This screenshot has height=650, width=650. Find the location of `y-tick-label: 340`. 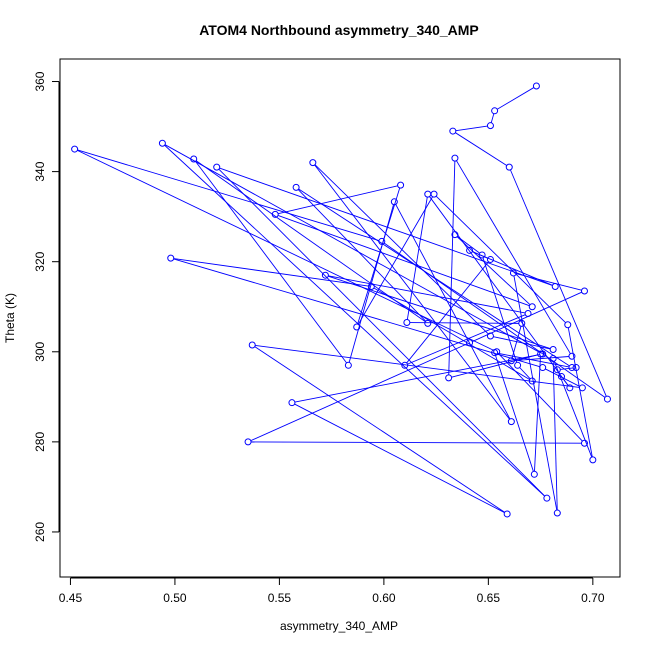

y-tick-label: 340 is located at coordinates (40, 171).